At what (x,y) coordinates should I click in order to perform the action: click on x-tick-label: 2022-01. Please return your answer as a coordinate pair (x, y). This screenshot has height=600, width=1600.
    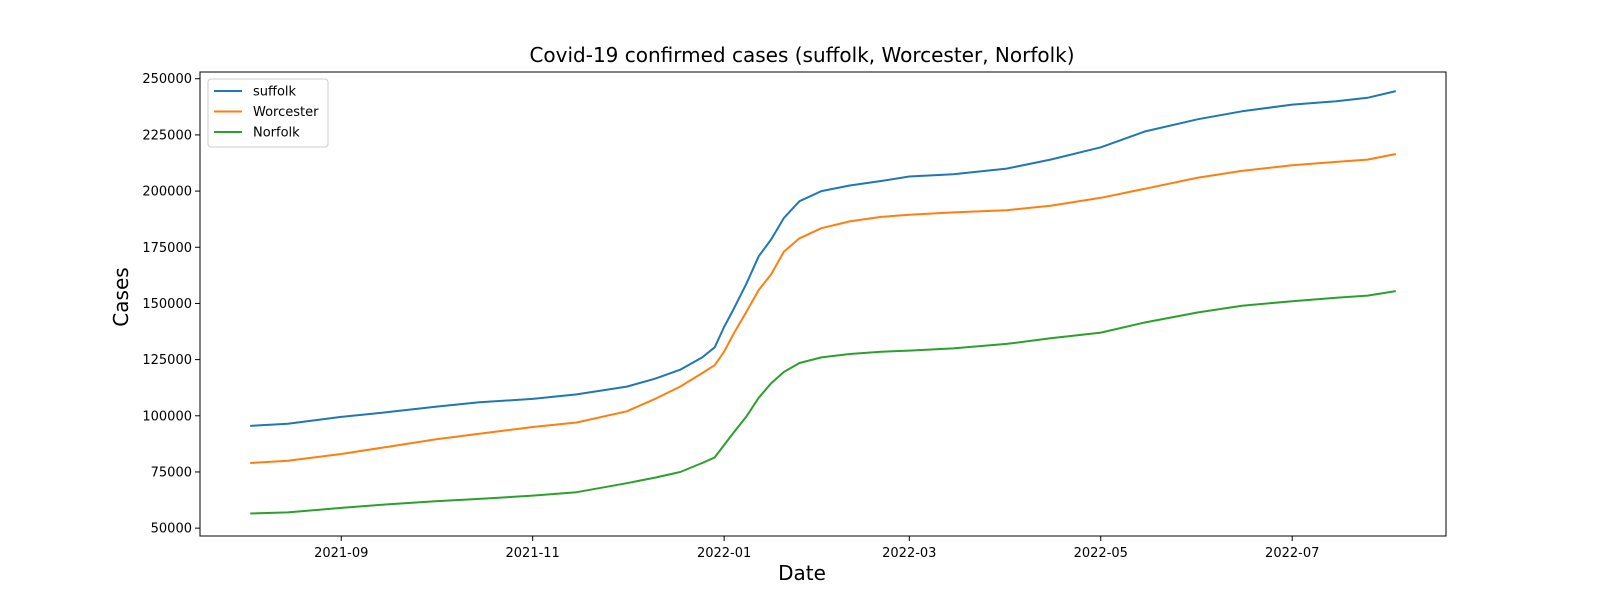
    Looking at the image, I should click on (724, 553).